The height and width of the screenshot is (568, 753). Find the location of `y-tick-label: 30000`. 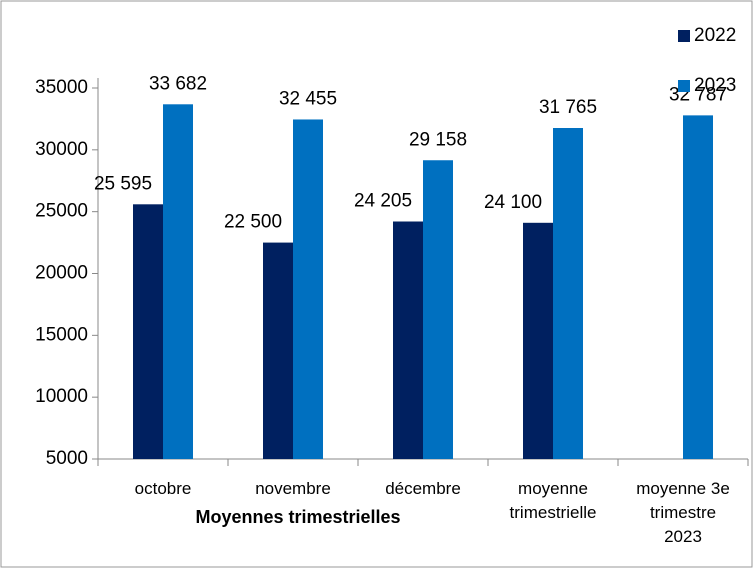

y-tick-label: 30000 is located at coordinates (61, 149).